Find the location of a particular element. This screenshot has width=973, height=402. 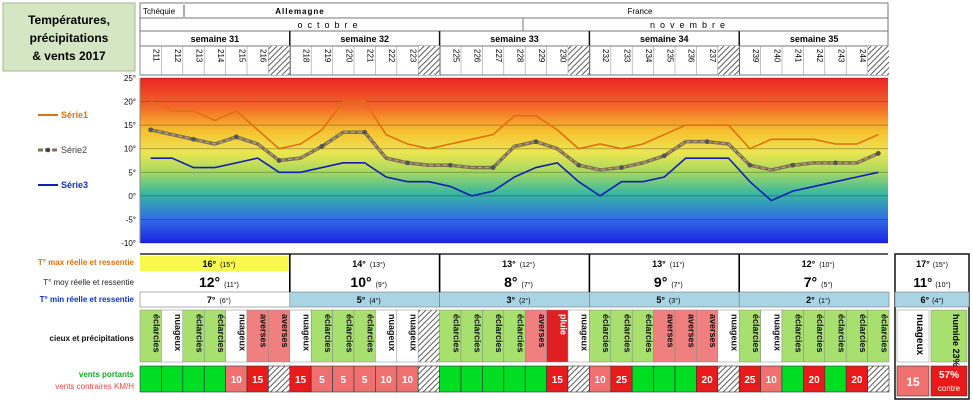

y-tick-label: 0° is located at coordinates (132, 196).